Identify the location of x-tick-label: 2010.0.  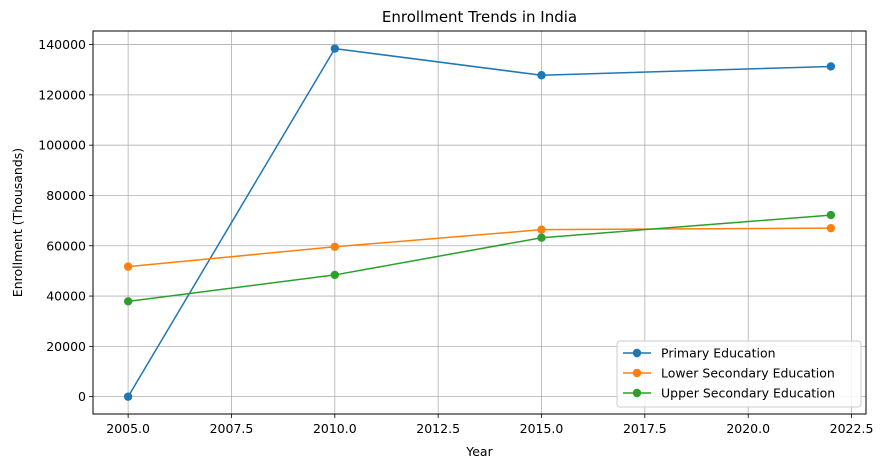
(335, 428).